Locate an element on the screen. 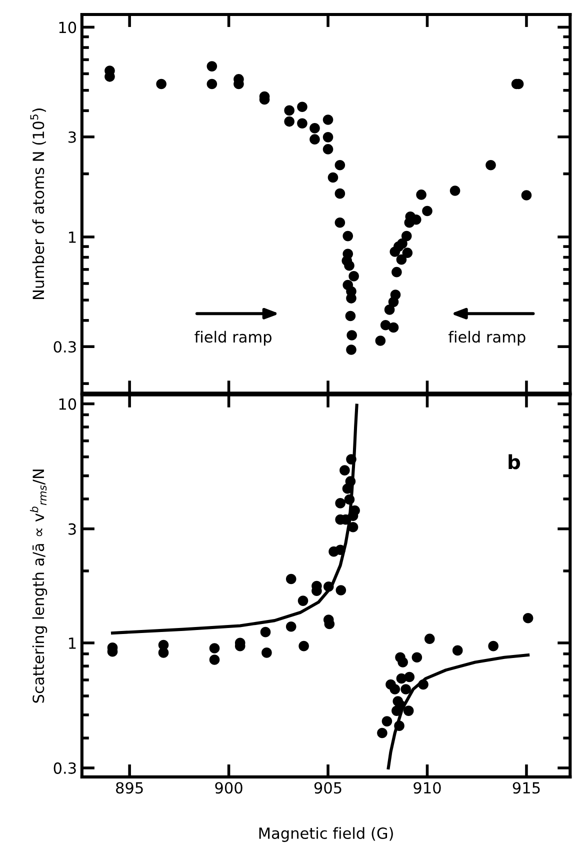 The width and height of the screenshot is (573, 851). y-axis-title: Number of atoms N (10$^{5}$) is located at coordinates (38, 203).